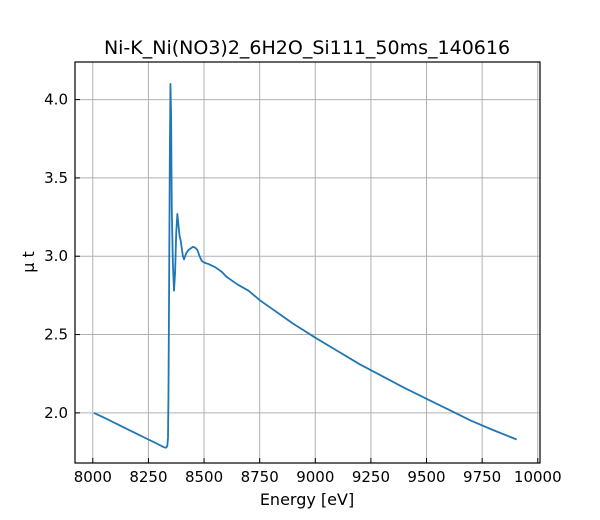 The image size is (600, 520). I want to click on chart-title: Ni-K_Ni(NO3)2_6H2O_Si111_50ms_140616, so click(307, 48).